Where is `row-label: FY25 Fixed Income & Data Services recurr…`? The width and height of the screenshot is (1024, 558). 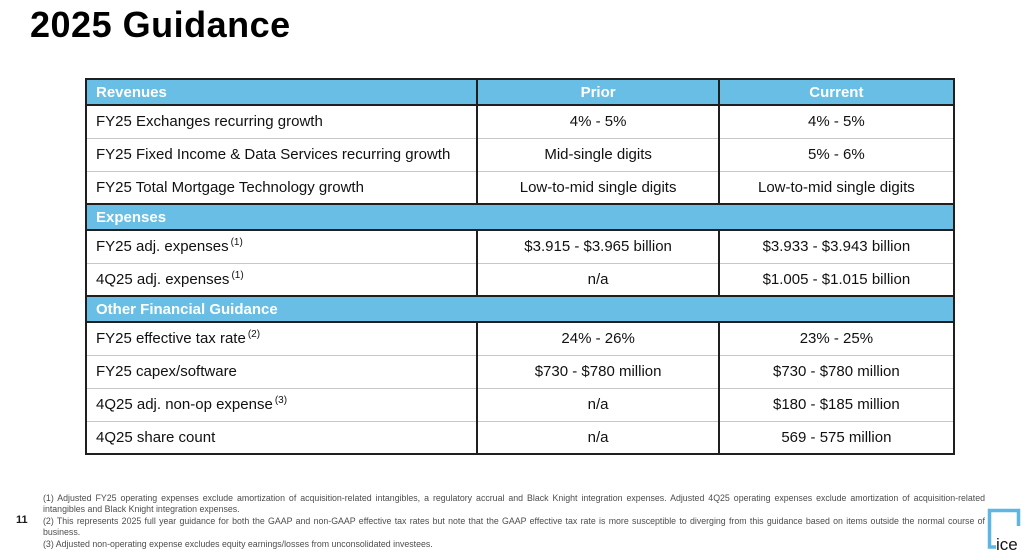
row-label: FY25 Fixed Income & Data Services recurr… is located at coordinates (273, 154).